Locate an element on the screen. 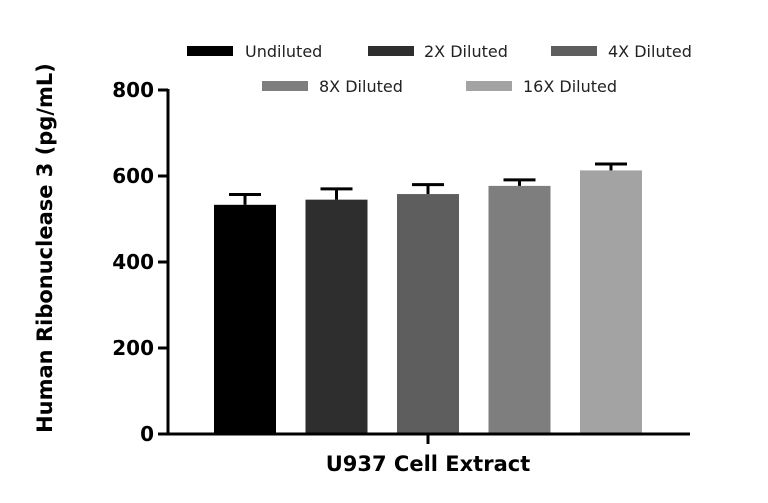  legend-item: 8X Diluted is located at coordinates (332, 86).